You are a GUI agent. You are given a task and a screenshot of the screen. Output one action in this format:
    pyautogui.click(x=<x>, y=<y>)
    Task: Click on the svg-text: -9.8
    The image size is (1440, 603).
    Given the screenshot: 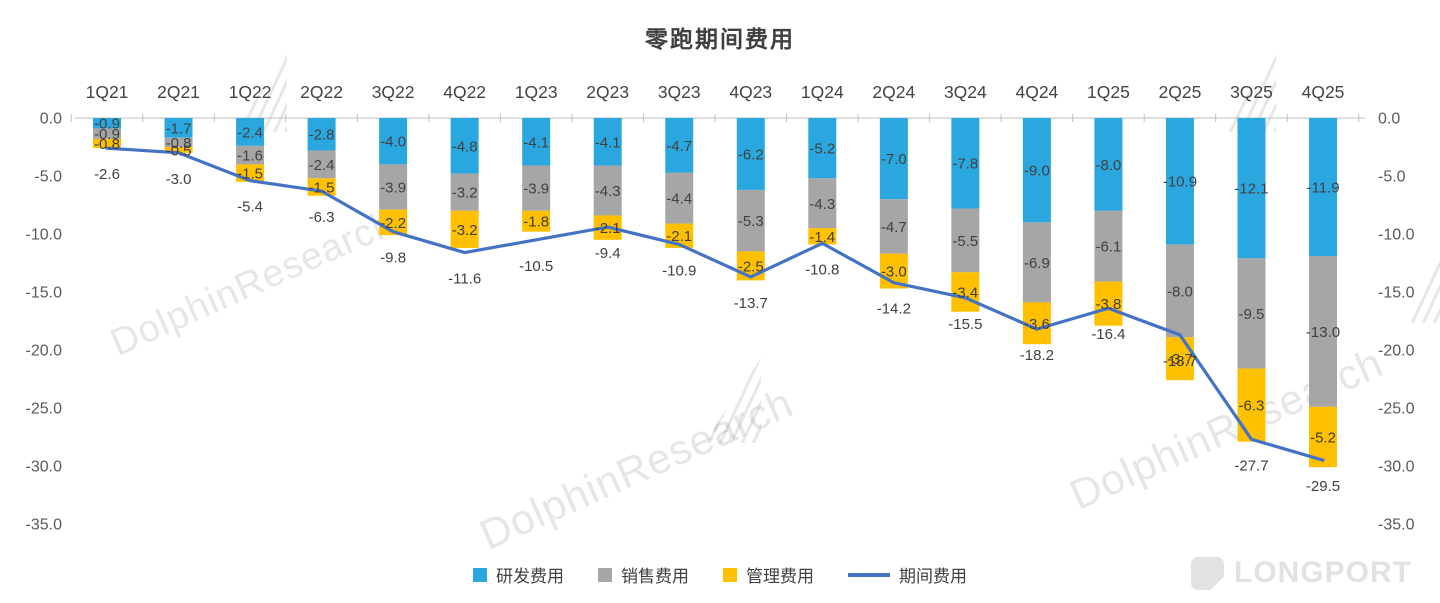 What is the action you would take?
    pyautogui.click(x=393, y=258)
    